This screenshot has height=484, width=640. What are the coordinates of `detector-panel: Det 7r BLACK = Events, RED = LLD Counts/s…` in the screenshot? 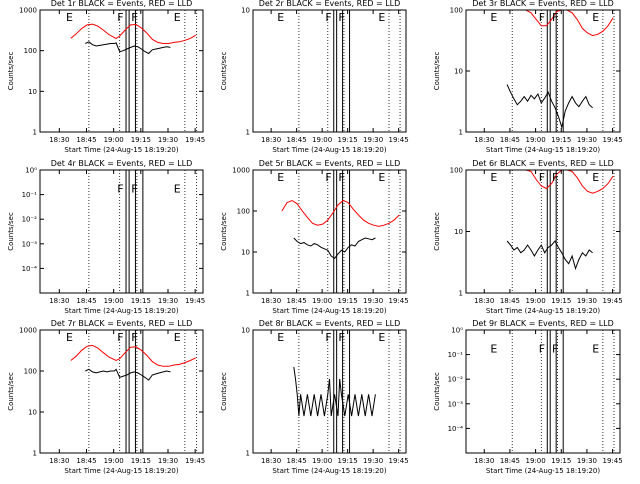 It's located at (106, 397).